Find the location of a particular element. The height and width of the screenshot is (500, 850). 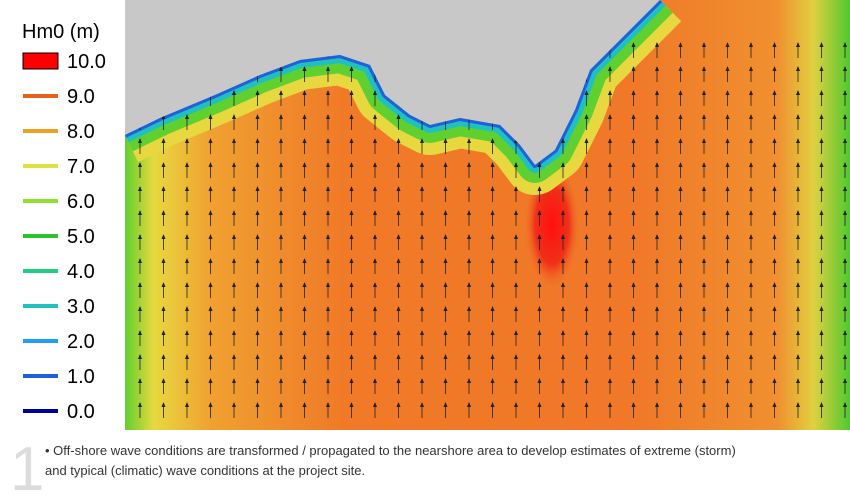

legend-label: 10.0 is located at coordinates (86, 62).